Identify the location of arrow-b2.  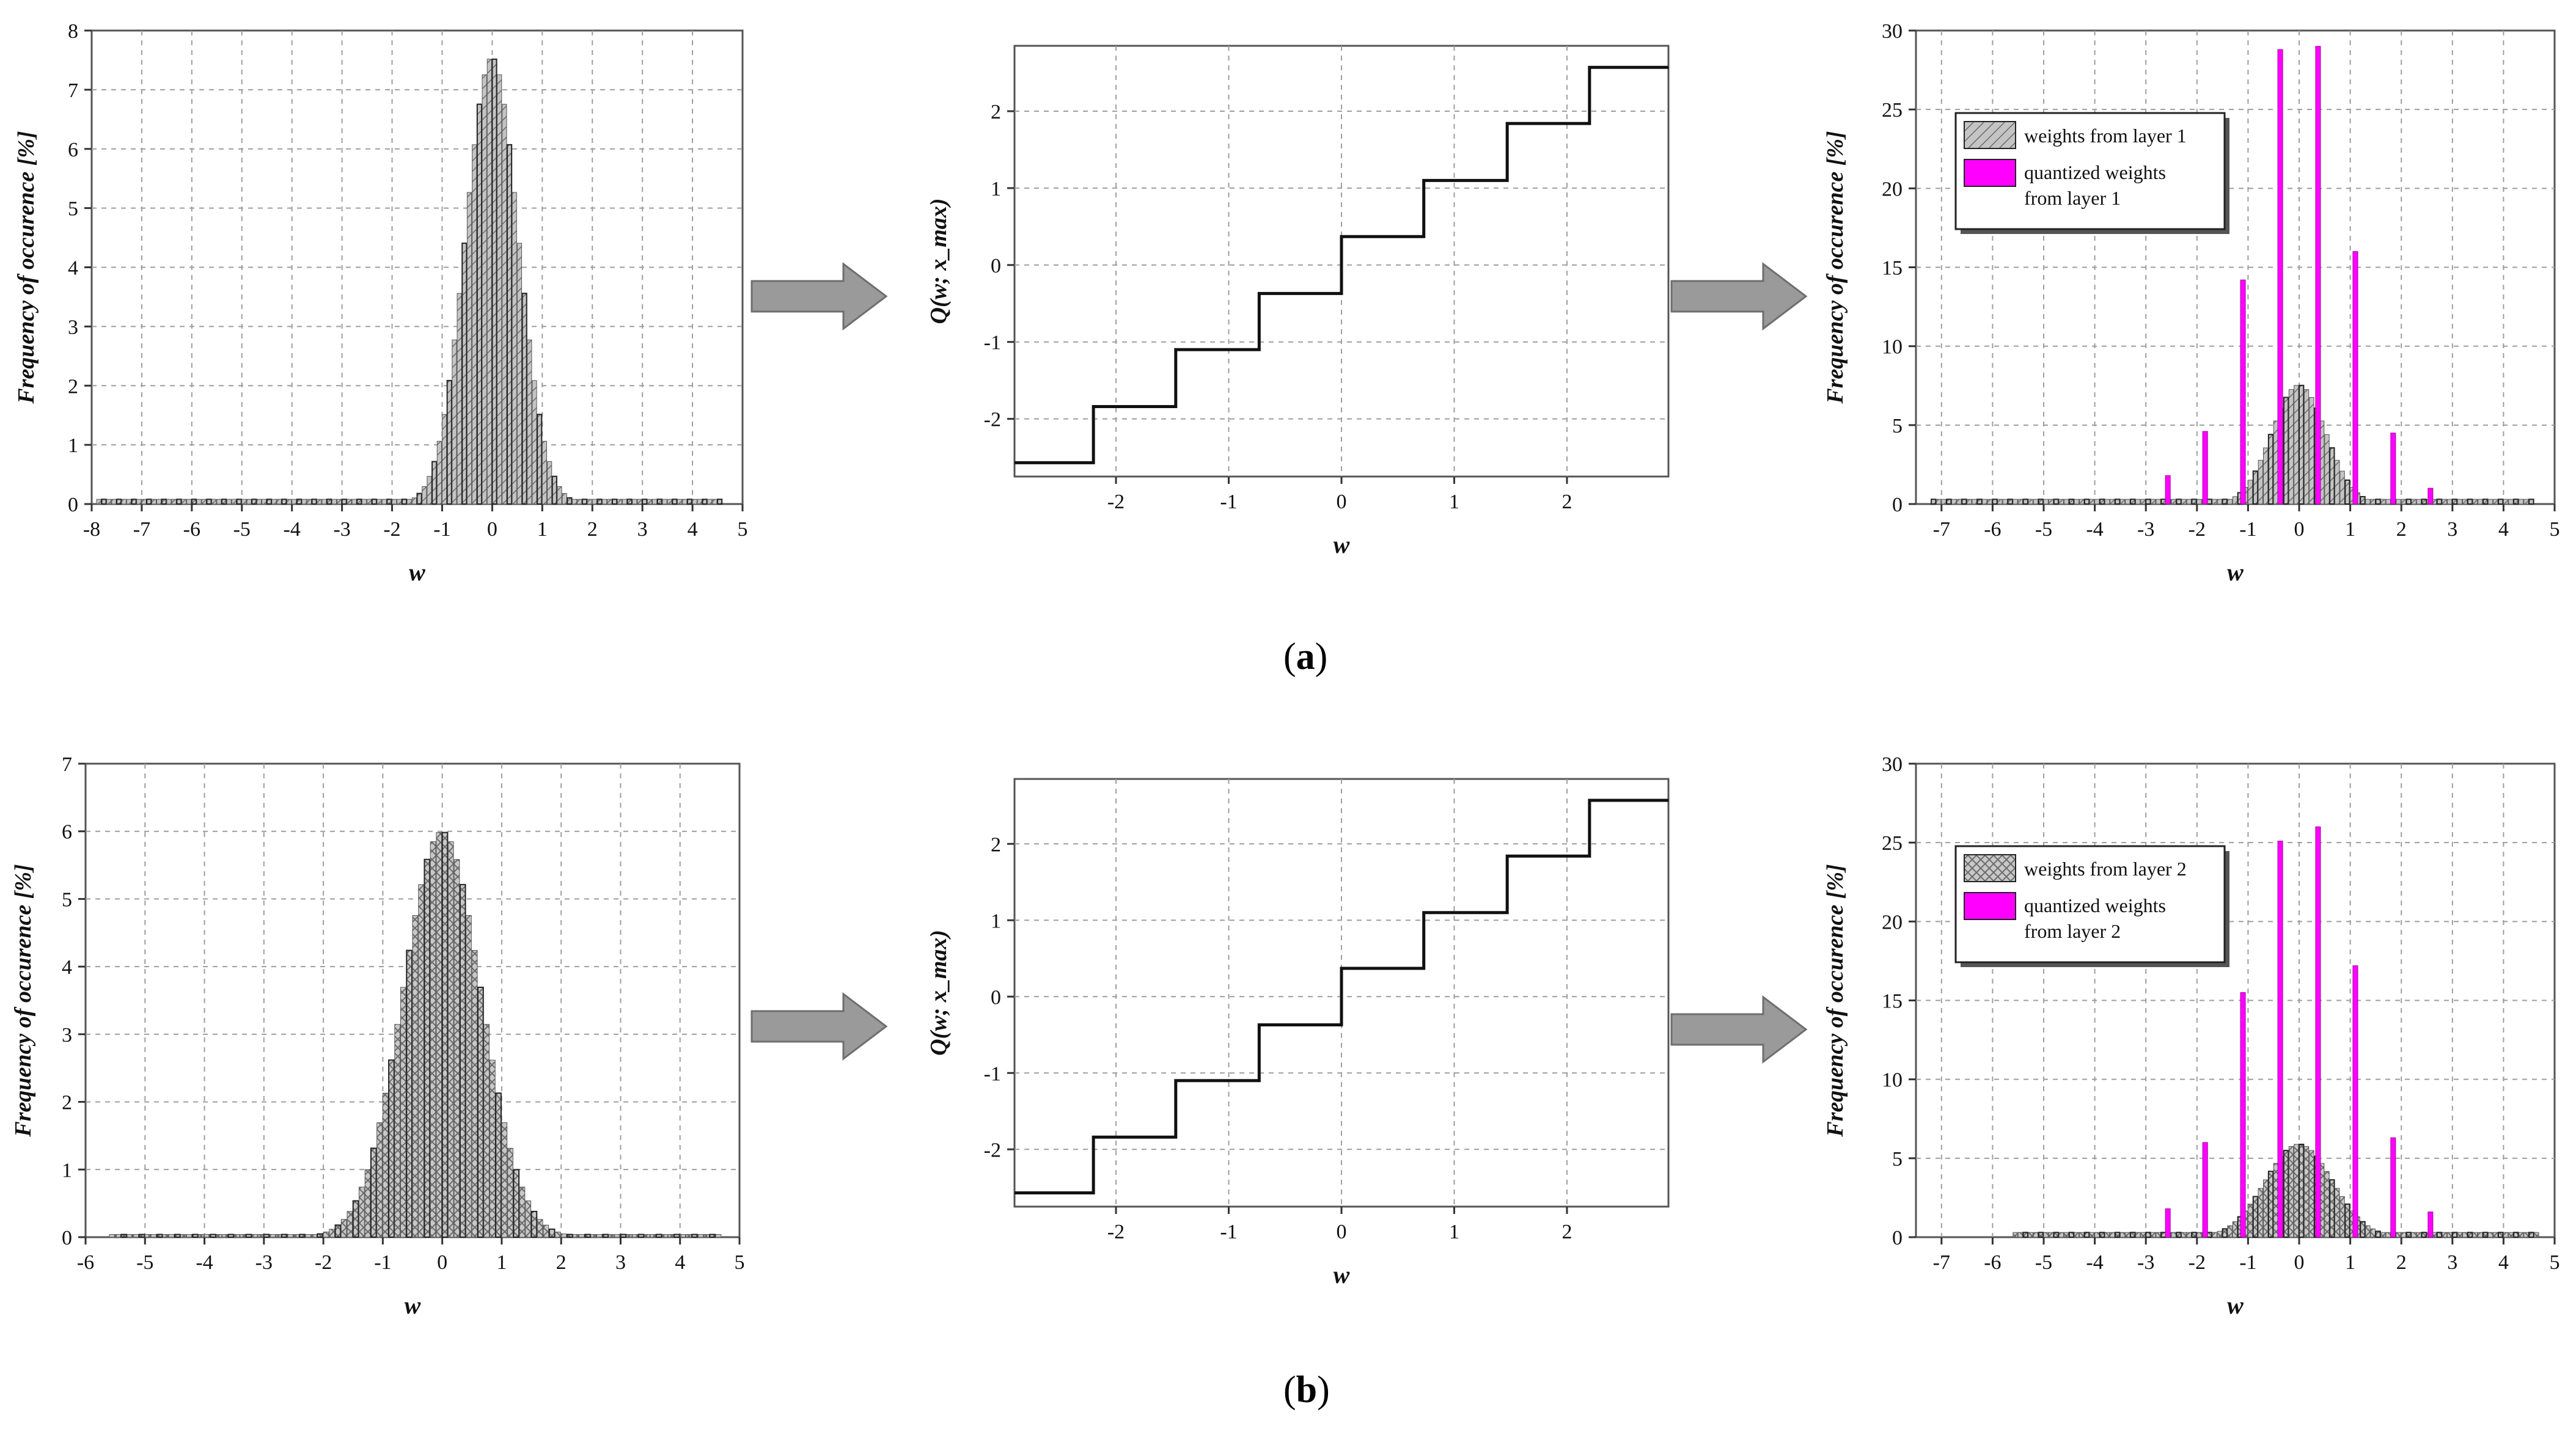
(1739, 1029).